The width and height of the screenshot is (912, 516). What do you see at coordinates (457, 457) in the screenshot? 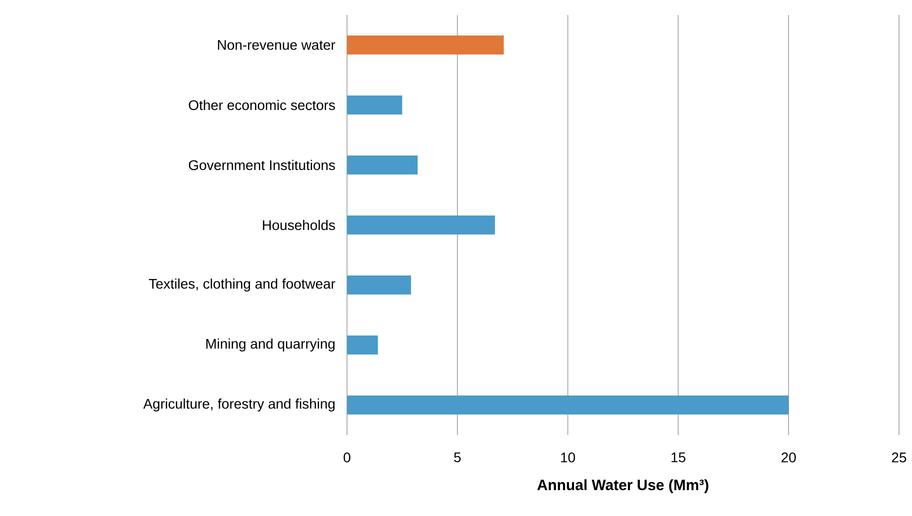
I see `x-tick-label: 5` at bounding box center [457, 457].